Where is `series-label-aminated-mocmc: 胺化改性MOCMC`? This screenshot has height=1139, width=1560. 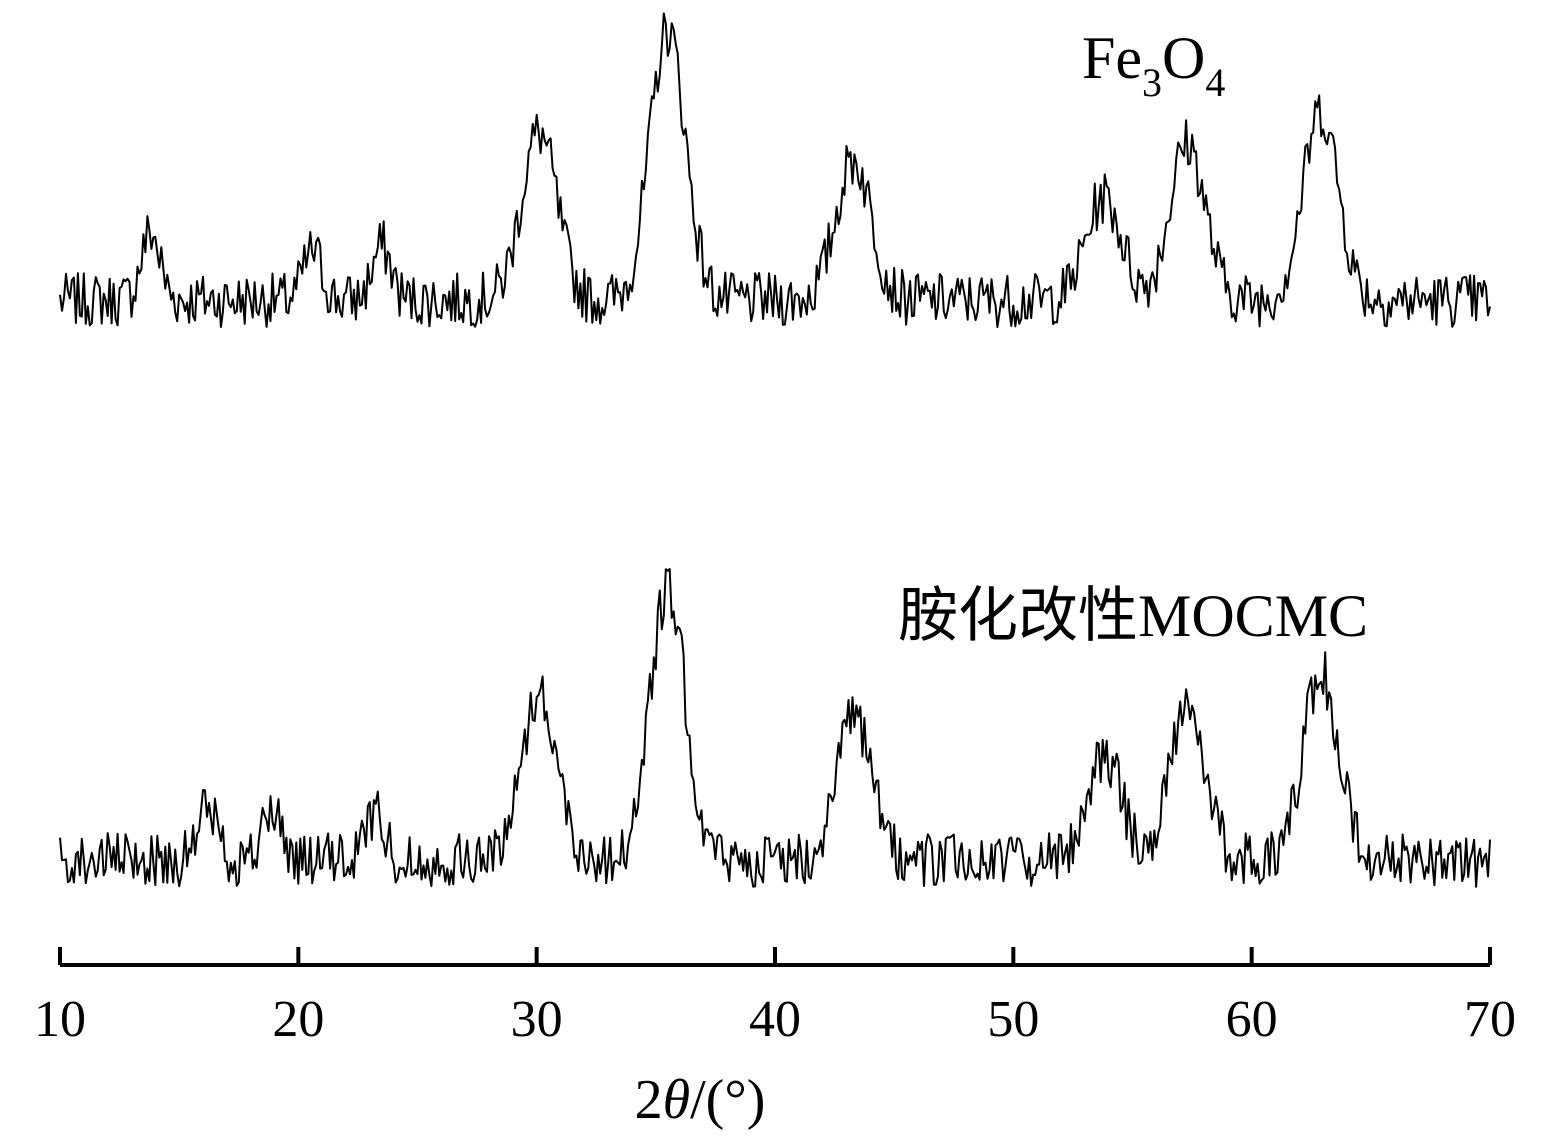 series-label-aminated-mocmc: 胺化改性MOCMC is located at coordinates (1133, 616).